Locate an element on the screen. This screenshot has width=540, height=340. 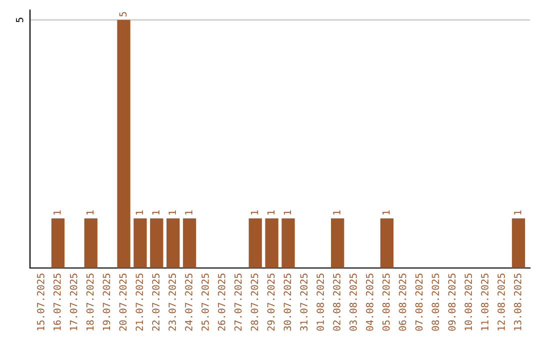
x-tick-label: 24.07.2025 is located at coordinates (188, 302).